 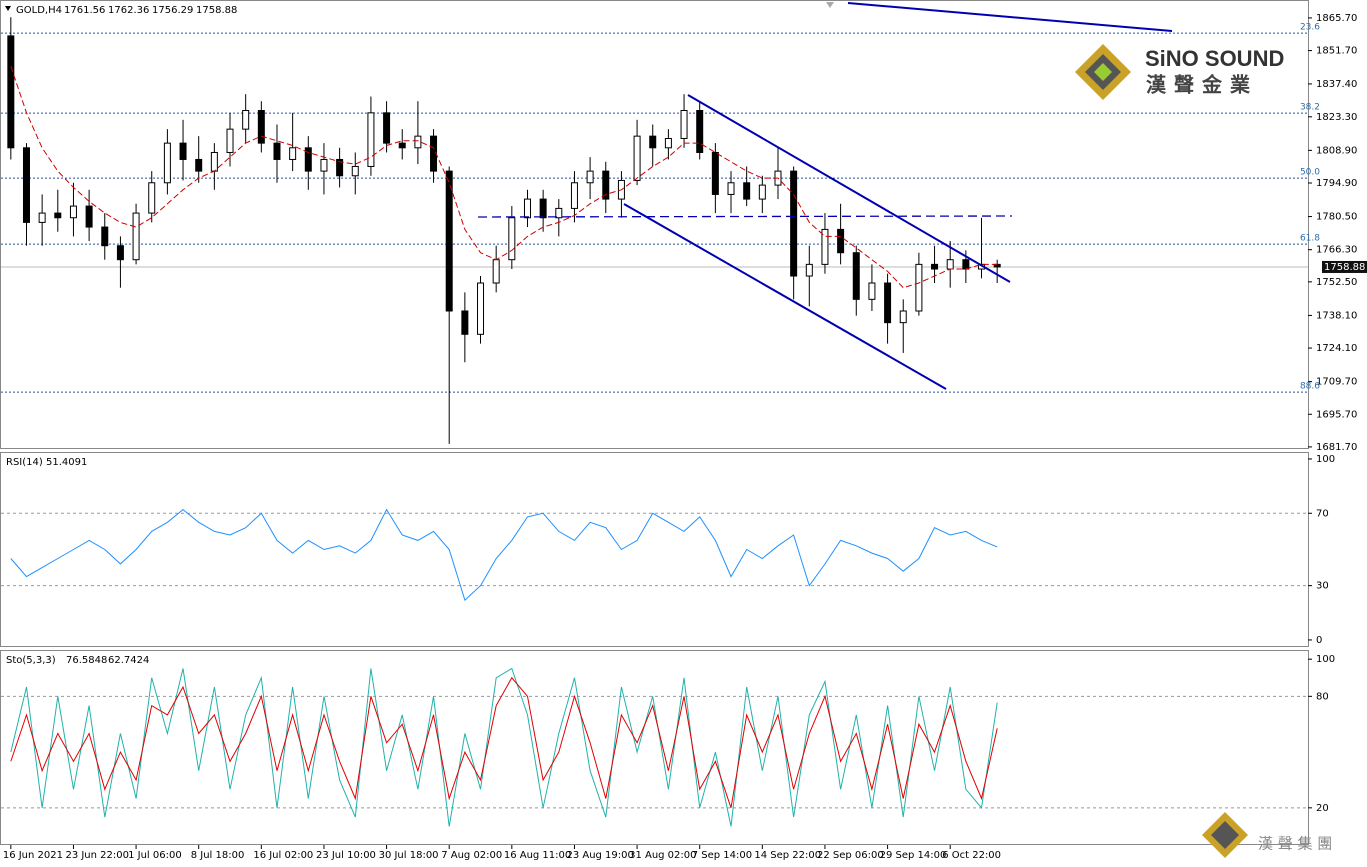 I want to click on fib-label: 38.2, so click(x=1310, y=108).